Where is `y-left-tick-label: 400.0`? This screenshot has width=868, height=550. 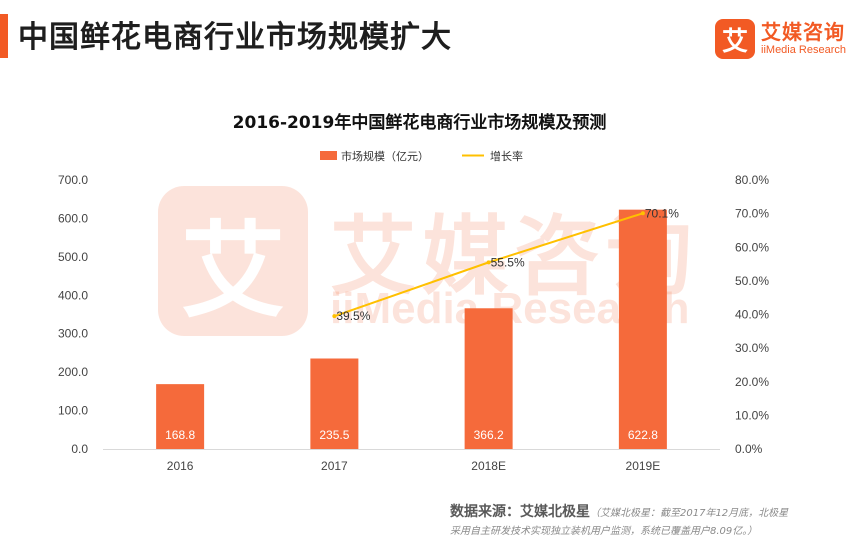
y-left-tick-label: 400.0 is located at coordinates (73, 295).